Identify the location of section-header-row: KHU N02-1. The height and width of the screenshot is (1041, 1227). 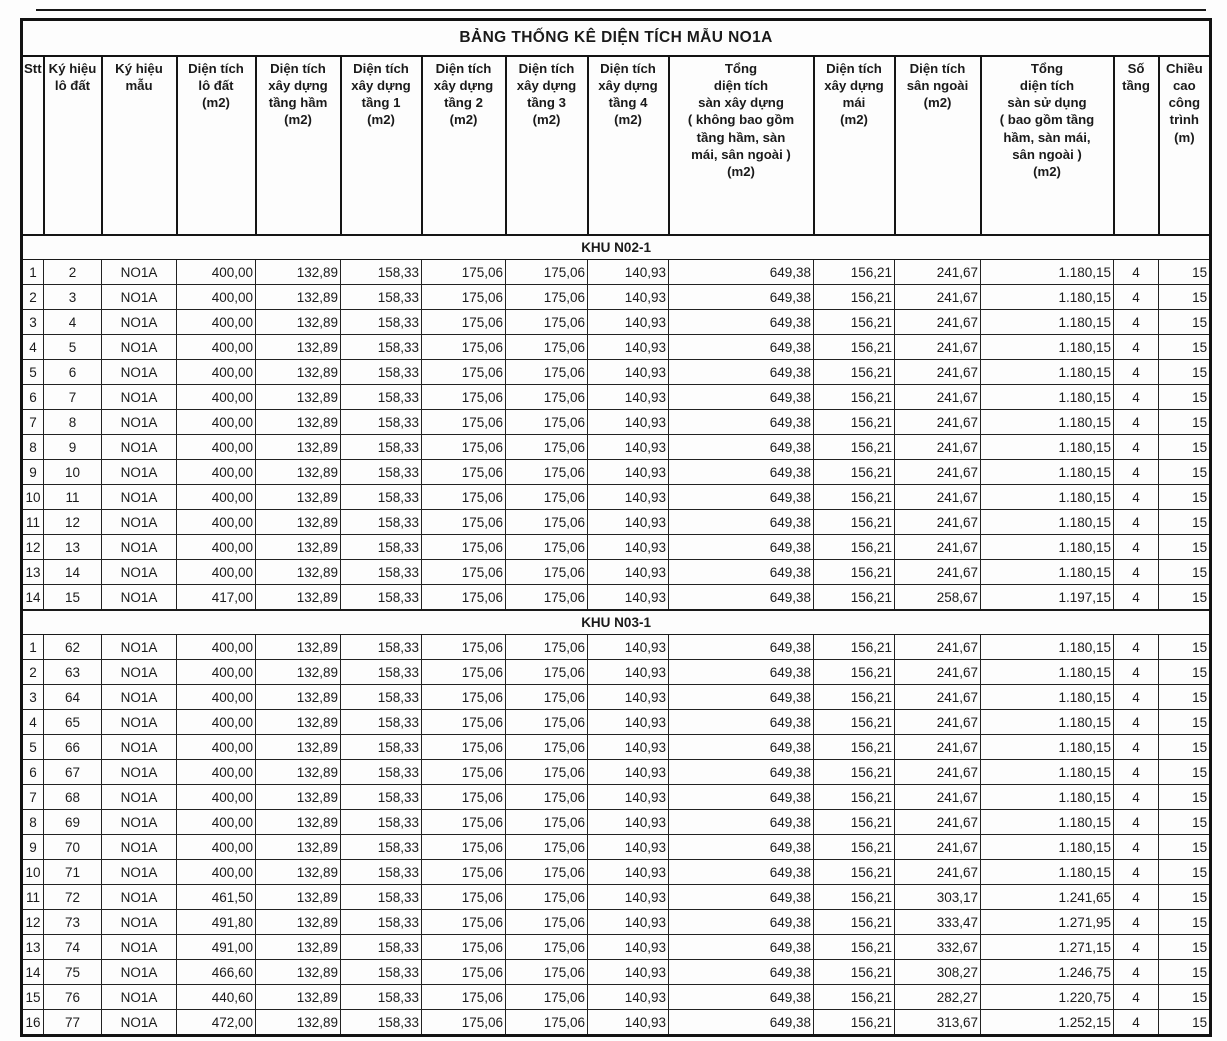
(616, 247).